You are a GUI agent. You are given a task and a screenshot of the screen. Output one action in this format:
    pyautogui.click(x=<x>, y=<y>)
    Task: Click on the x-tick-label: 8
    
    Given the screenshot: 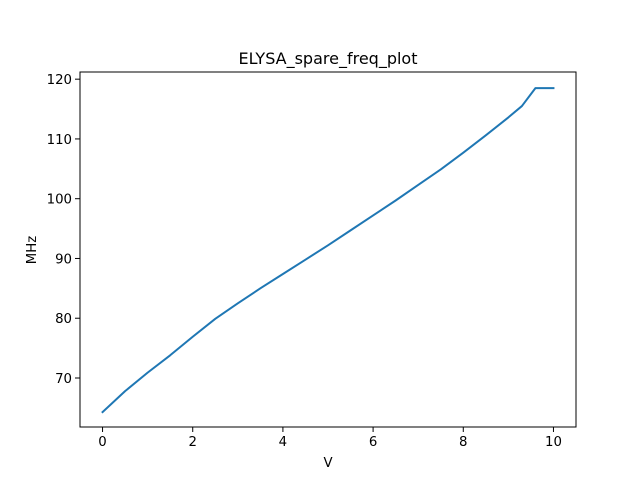 What is the action you would take?
    pyautogui.click(x=463, y=442)
    